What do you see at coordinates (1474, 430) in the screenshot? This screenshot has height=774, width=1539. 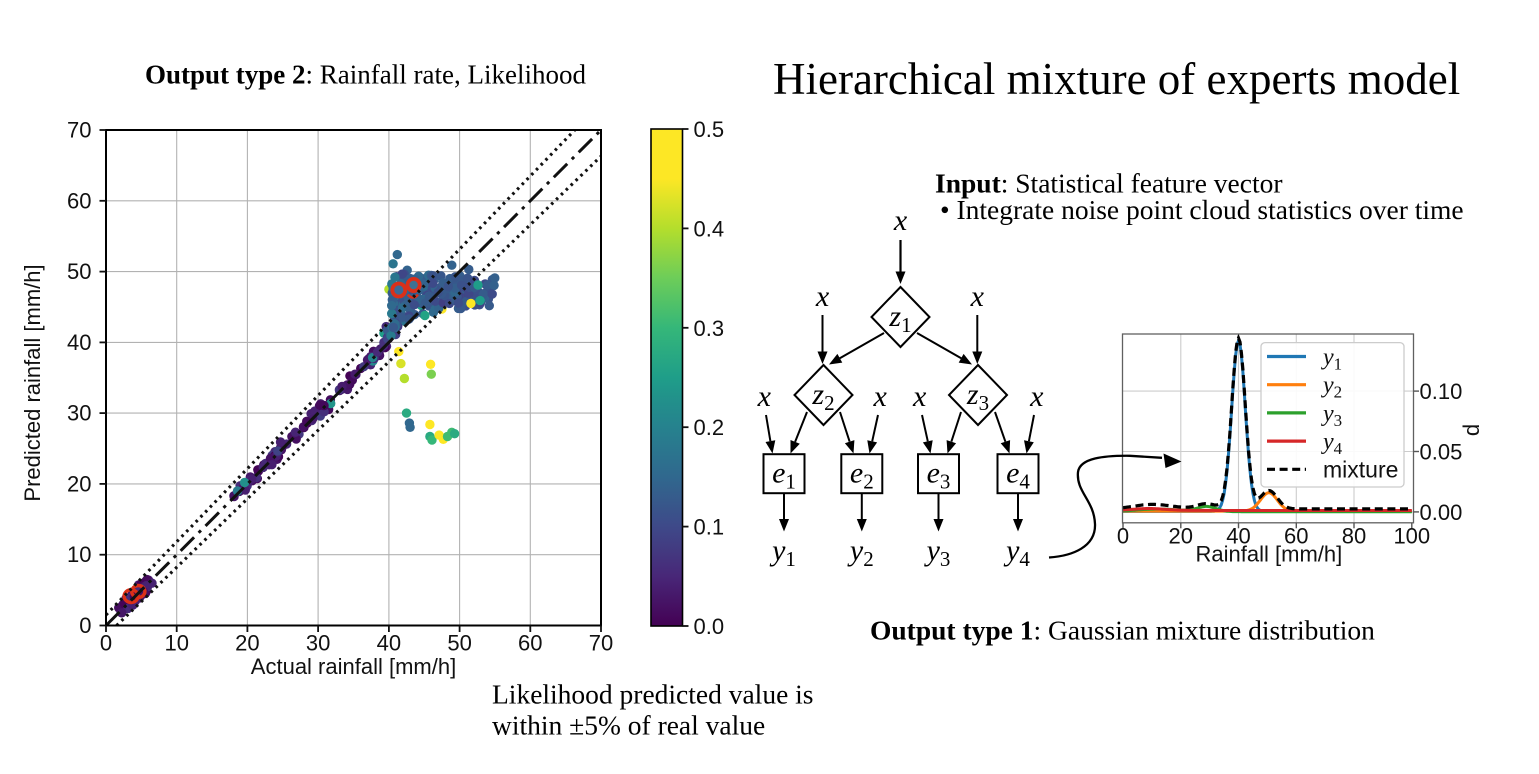 I see `svg-text: p` at bounding box center [1474, 430].